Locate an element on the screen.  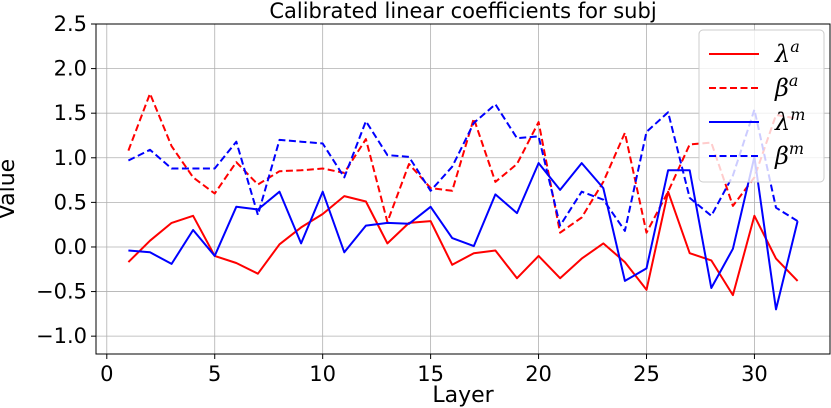
y-tick-label: 1.5 is located at coordinates (70, 113).